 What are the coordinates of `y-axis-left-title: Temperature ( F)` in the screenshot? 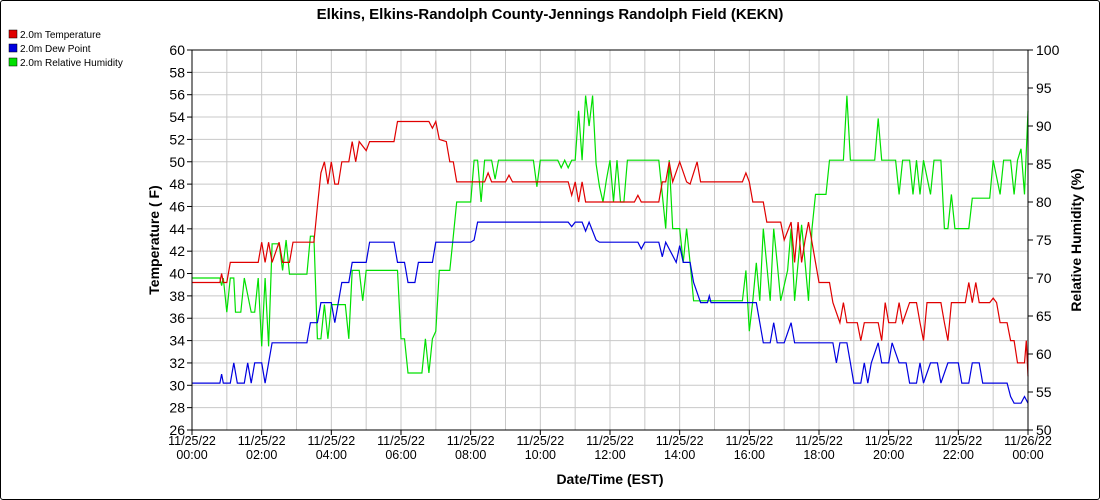 It's located at (154, 239).